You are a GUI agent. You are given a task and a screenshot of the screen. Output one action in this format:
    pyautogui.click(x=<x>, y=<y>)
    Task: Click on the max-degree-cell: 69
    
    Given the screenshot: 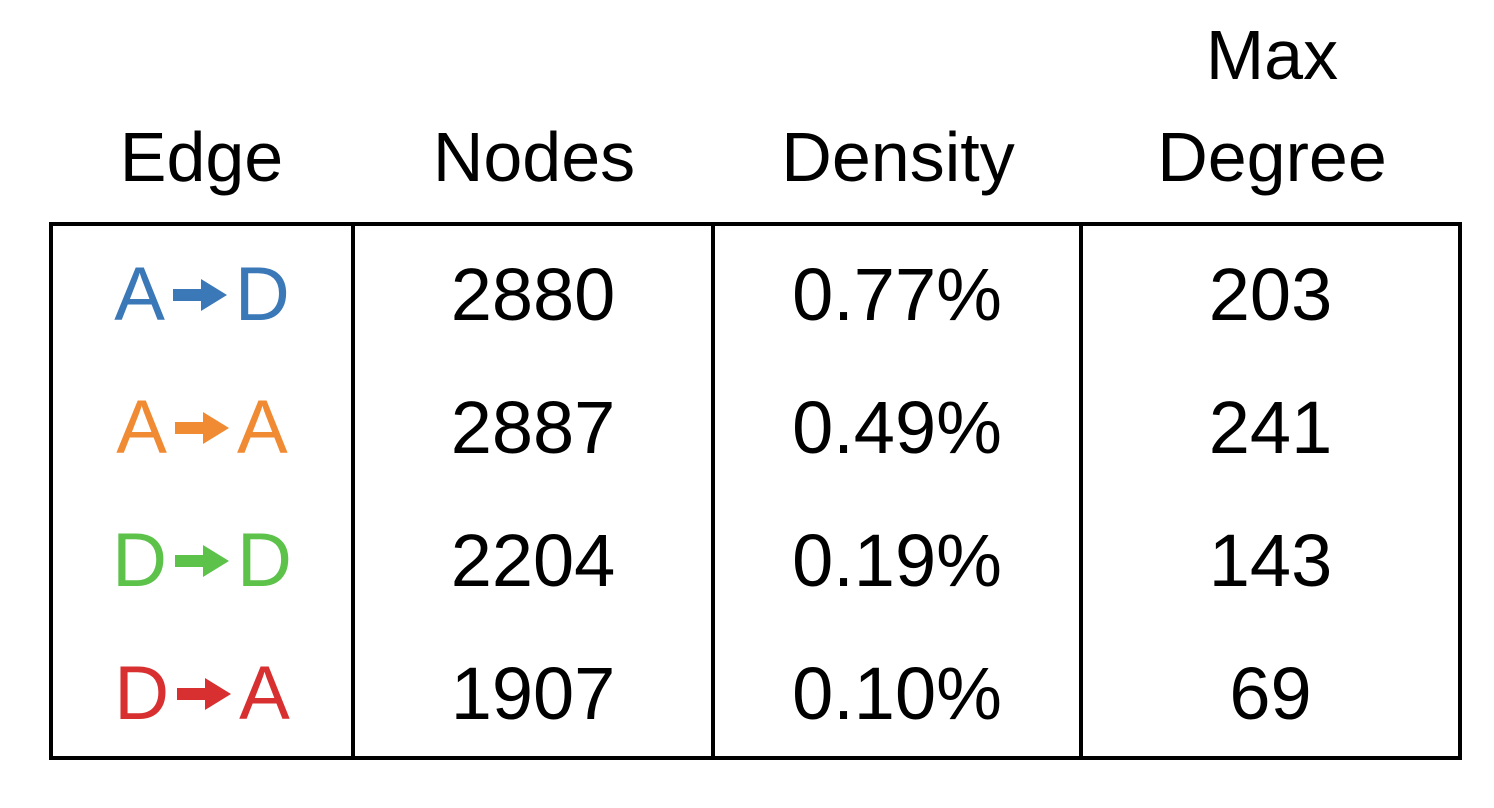 What is the action you would take?
    pyautogui.click(x=1270, y=693)
    